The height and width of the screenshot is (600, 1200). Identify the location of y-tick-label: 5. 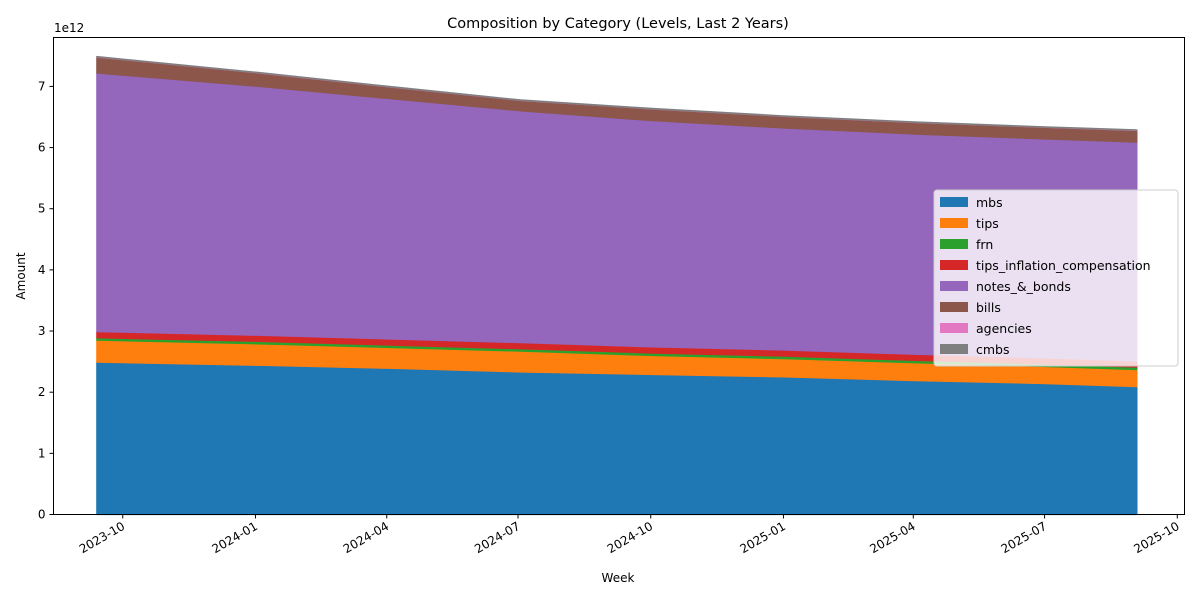
(42, 209).